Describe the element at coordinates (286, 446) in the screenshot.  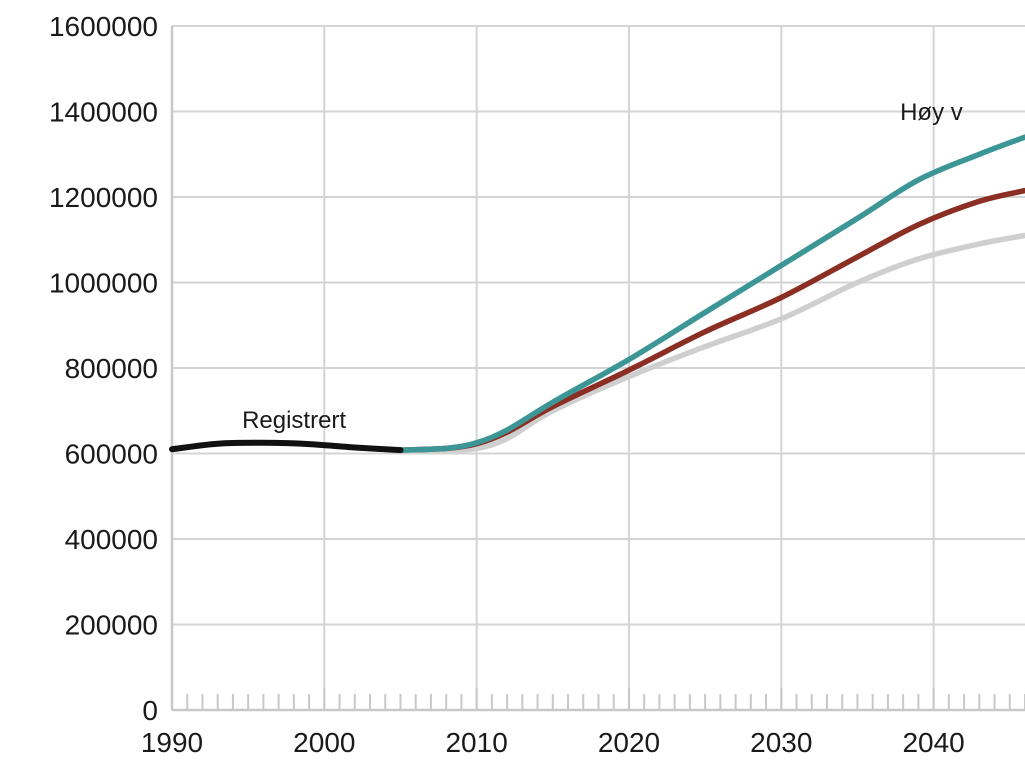
I see `series-line-registrert` at that location.